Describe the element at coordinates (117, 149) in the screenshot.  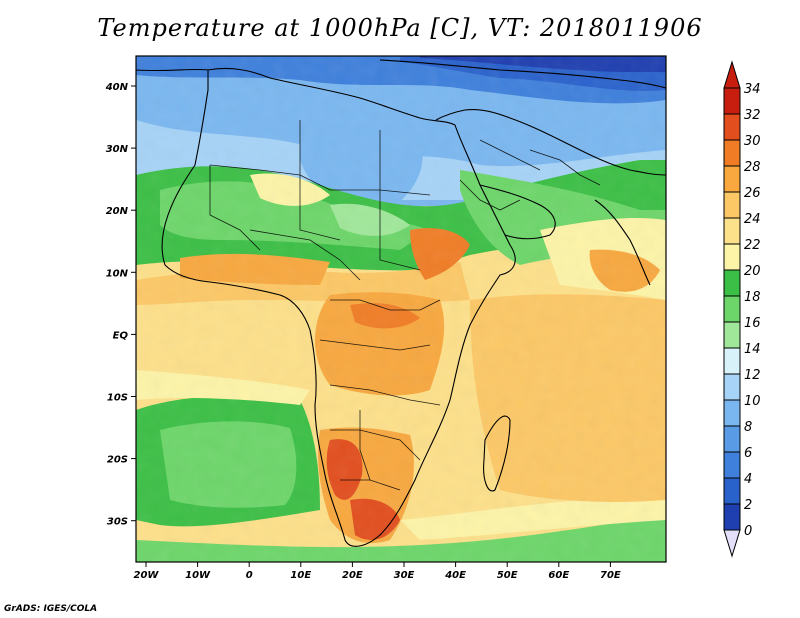
I see `y-tick-label: 30N` at that location.